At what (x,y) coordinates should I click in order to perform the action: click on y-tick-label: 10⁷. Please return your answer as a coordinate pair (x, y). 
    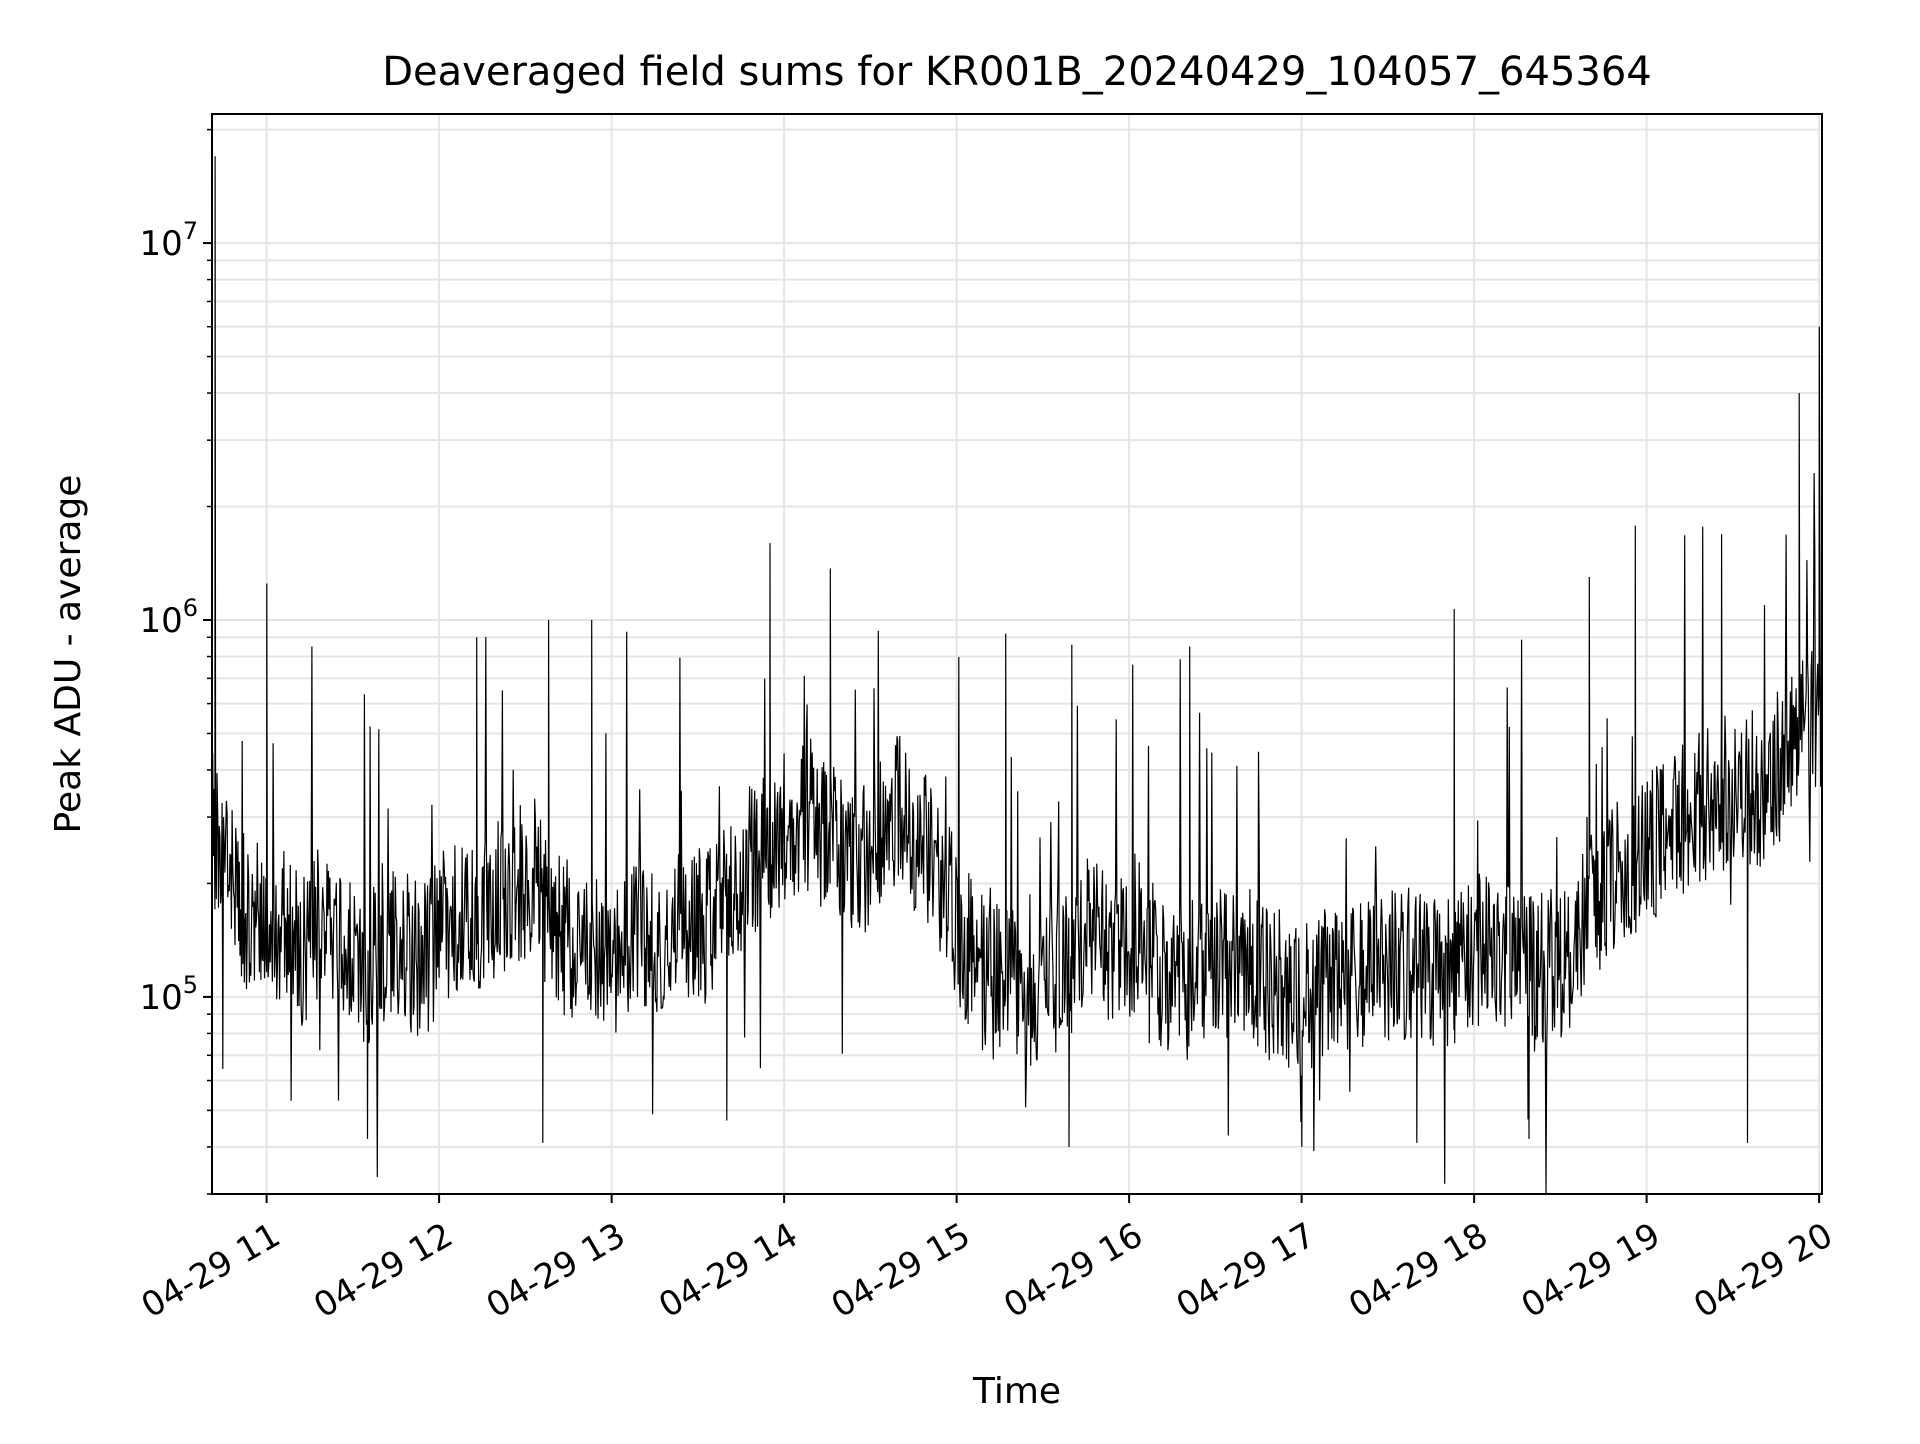
    Looking at the image, I should click on (168, 240).